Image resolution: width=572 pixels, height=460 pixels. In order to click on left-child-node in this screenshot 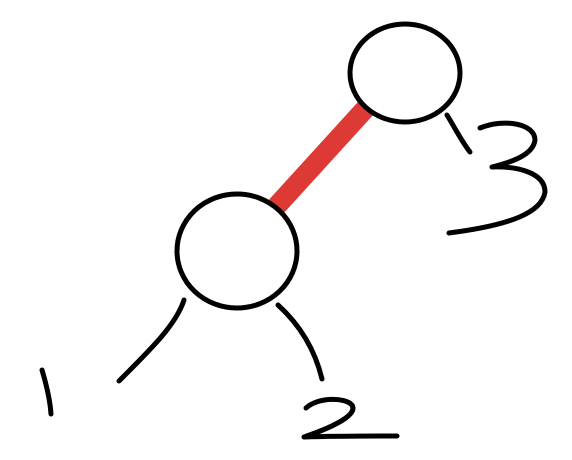, I will do `click(237, 251)`.